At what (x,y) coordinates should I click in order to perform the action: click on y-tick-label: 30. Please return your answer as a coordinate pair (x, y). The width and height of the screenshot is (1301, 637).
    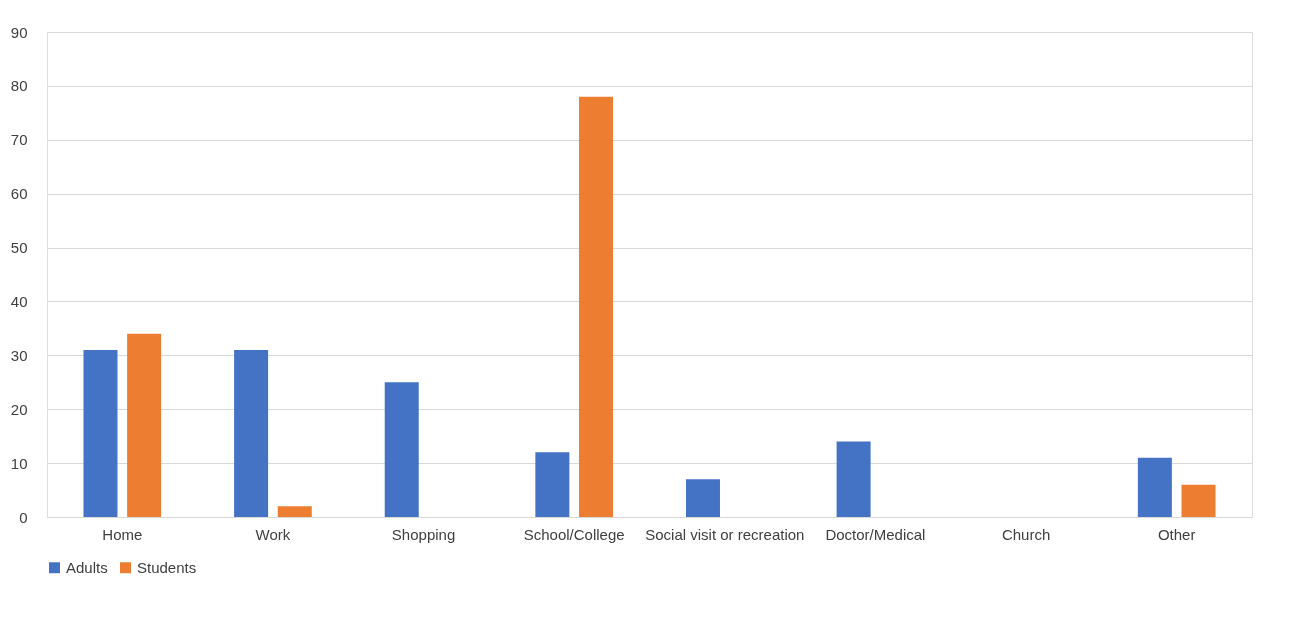
    Looking at the image, I should click on (19, 355).